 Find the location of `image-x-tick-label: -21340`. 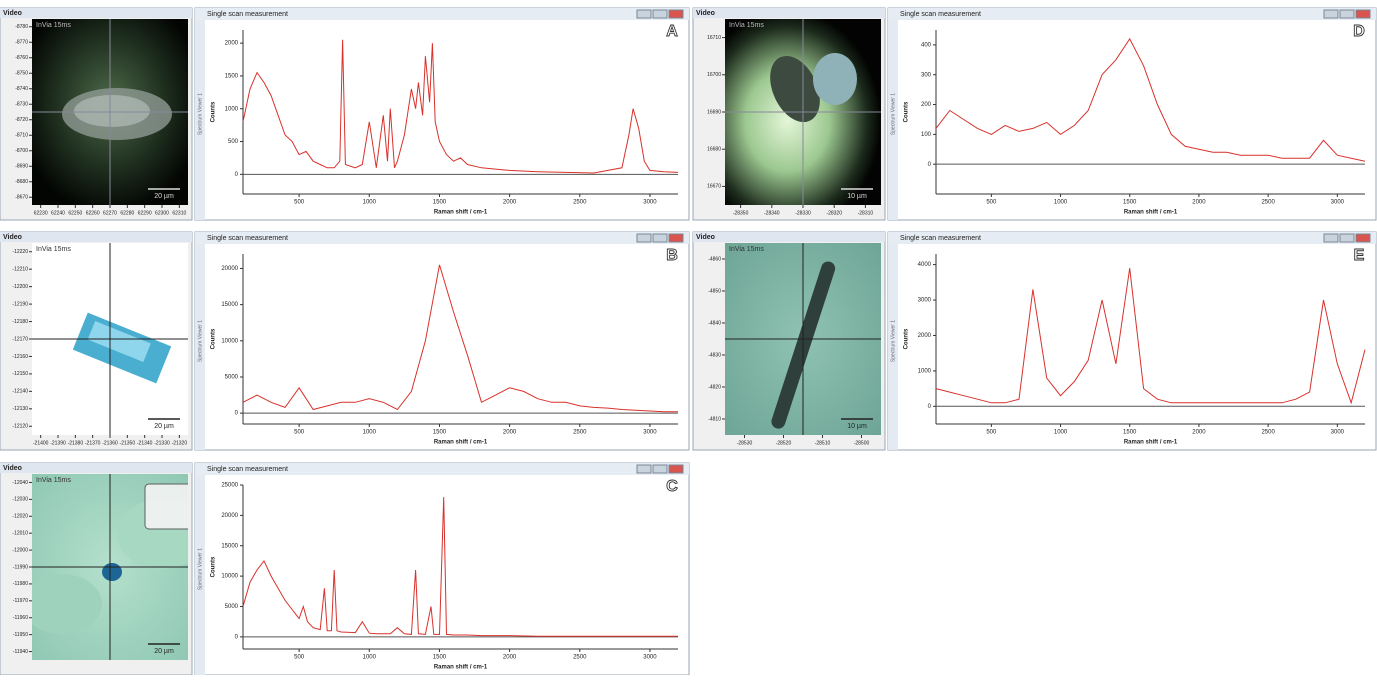

image-x-tick-label: -21340 is located at coordinates (145, 443).